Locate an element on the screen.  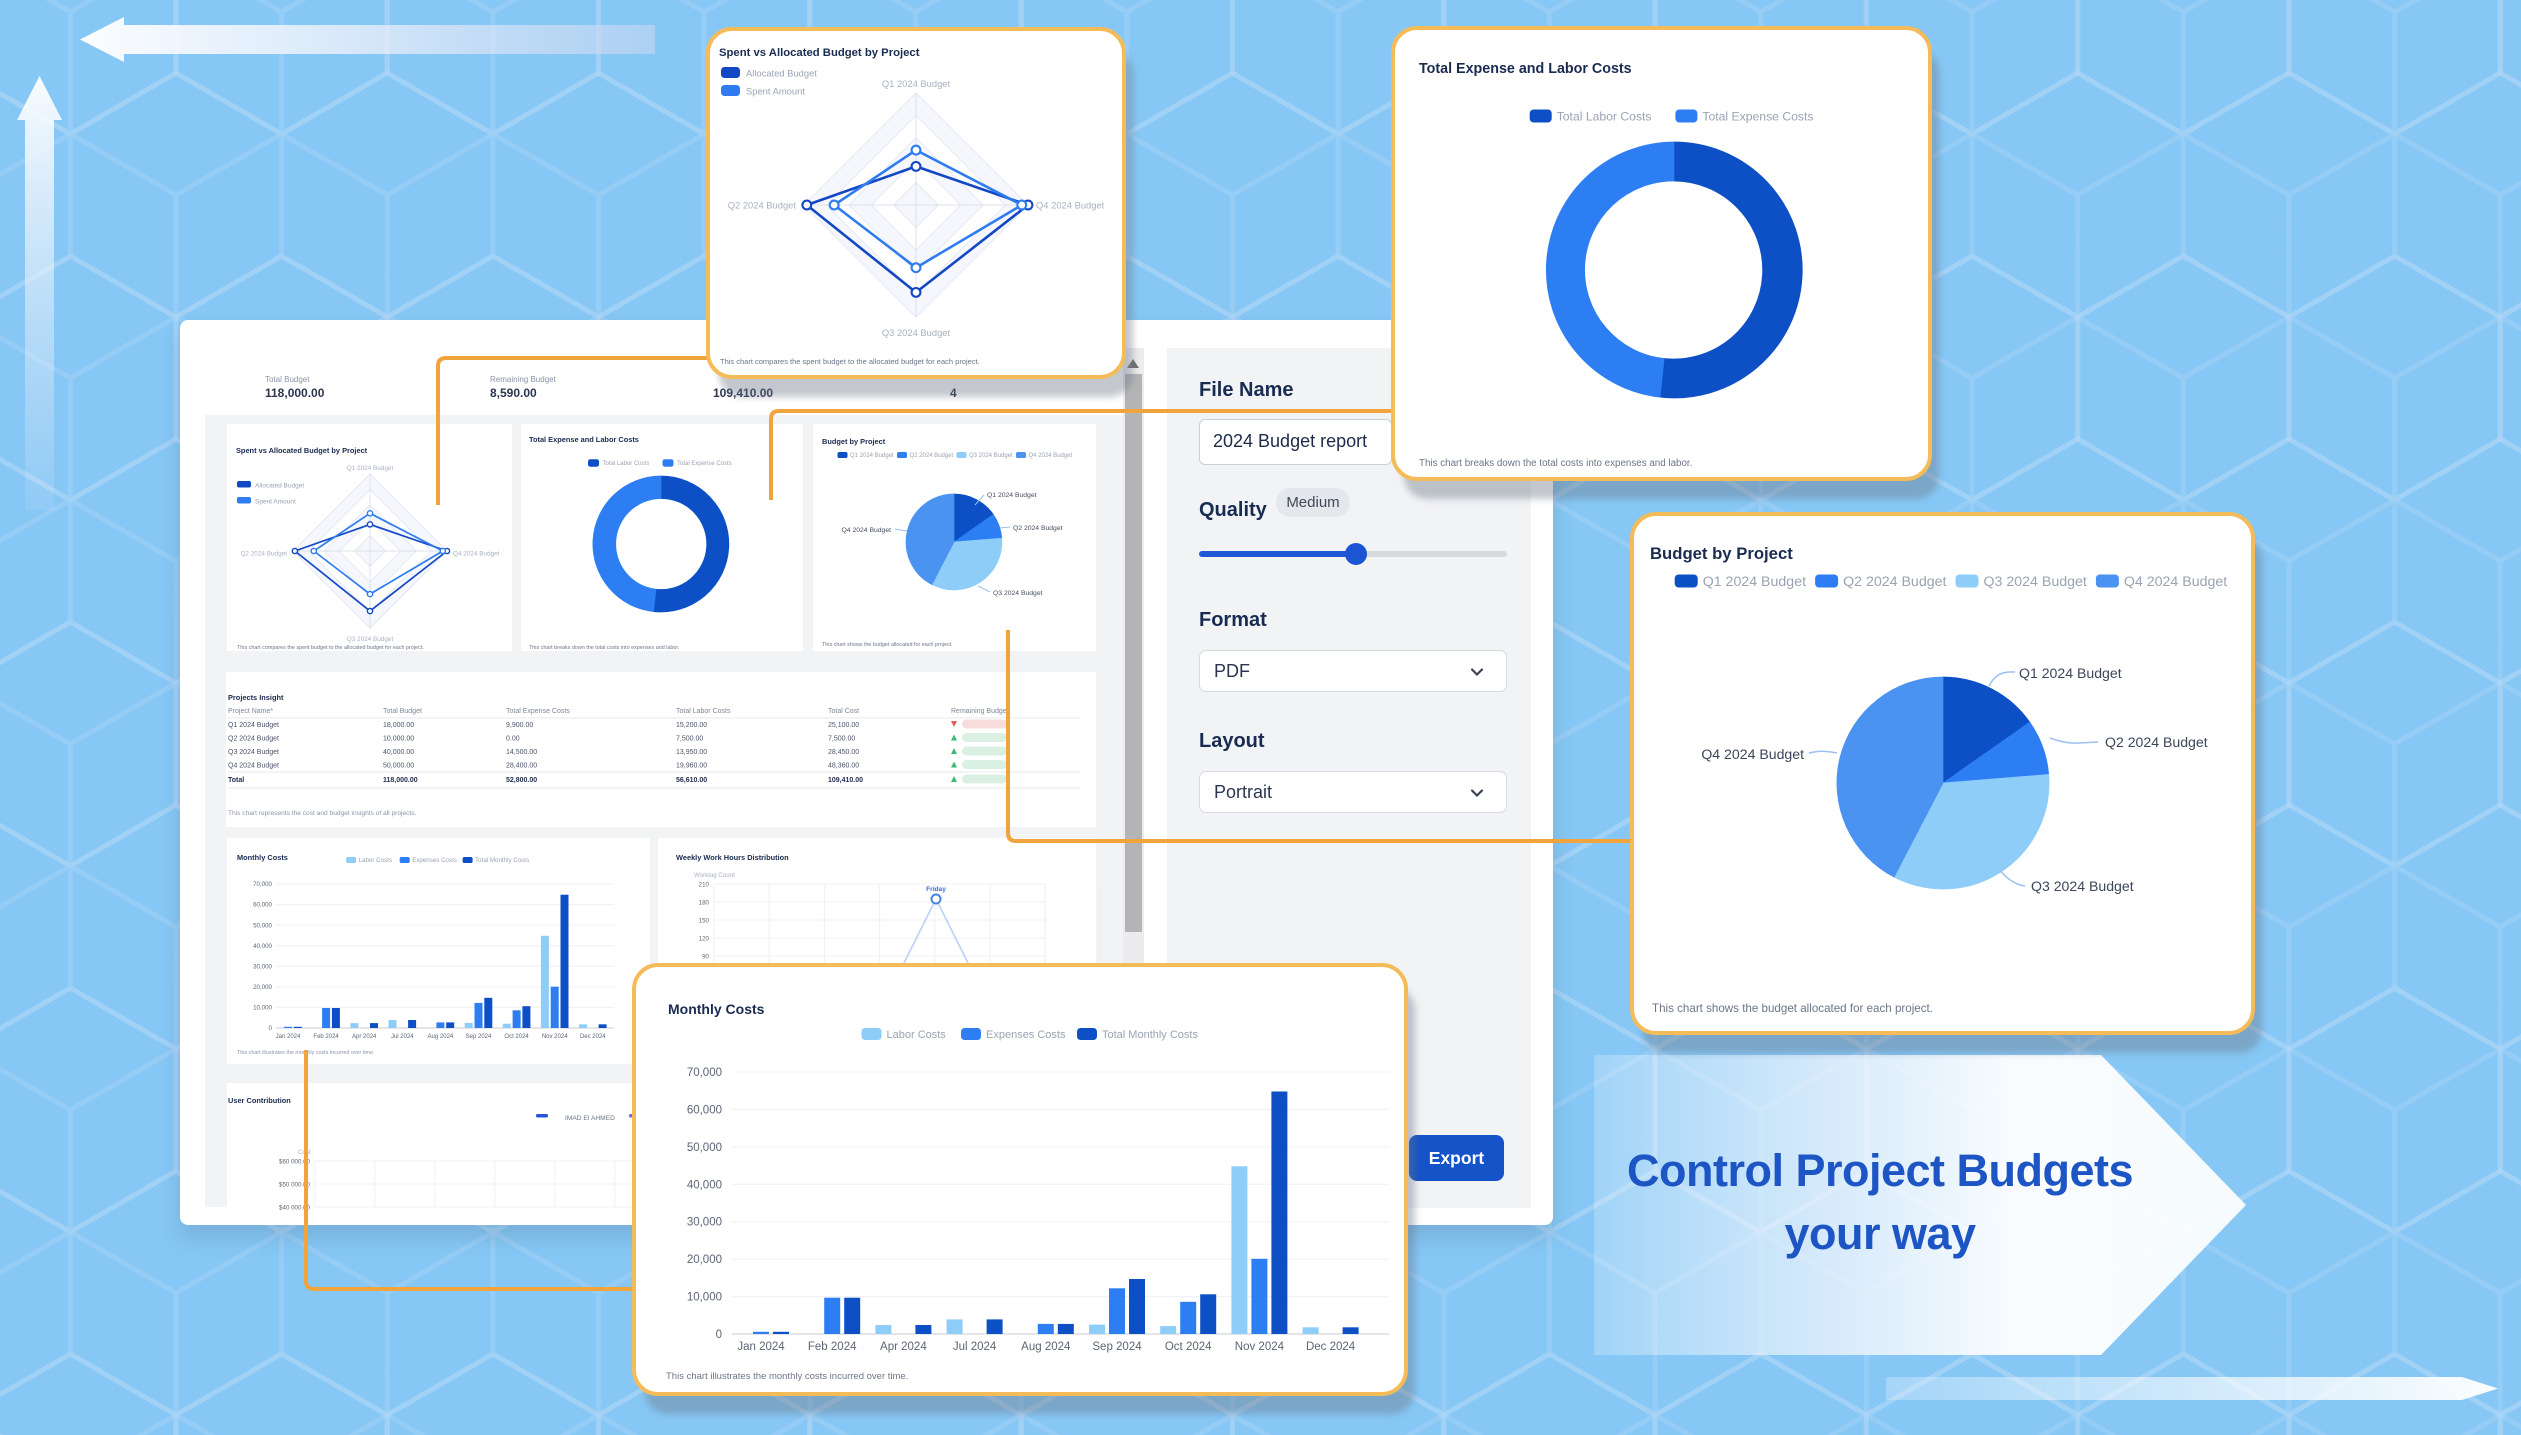
svg-text: 109,410.00 is located at coordinates (743, 393).